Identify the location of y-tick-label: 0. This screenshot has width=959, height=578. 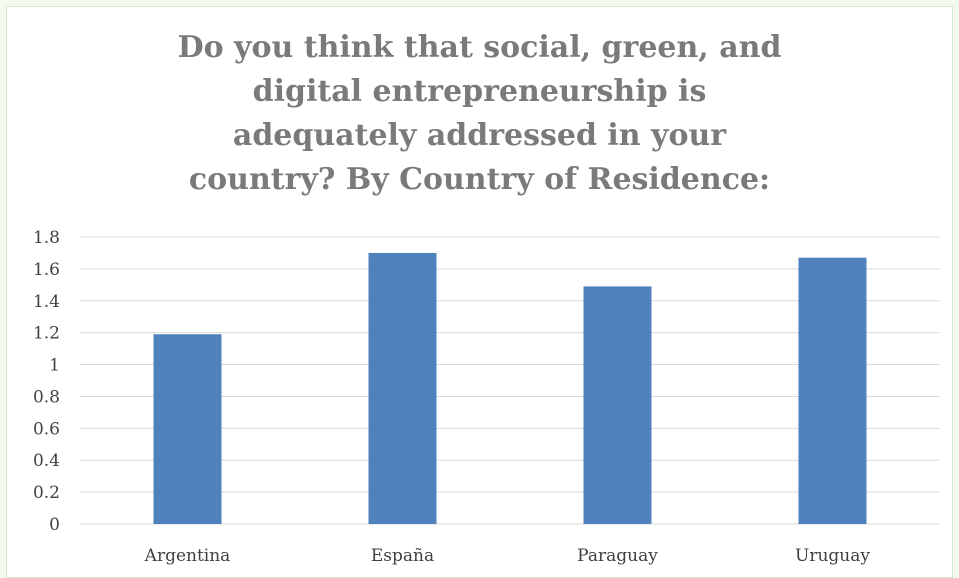
(54, 525).